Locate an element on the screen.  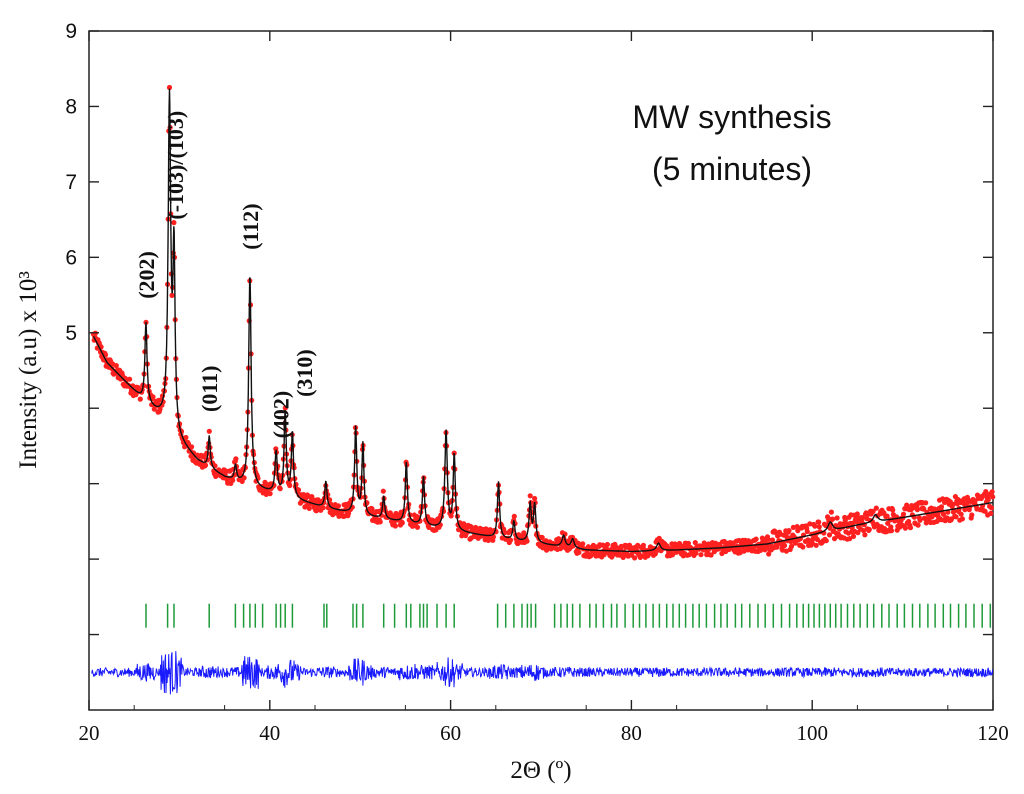
y-tick-label: 6 is located at coordinates (71, 257).